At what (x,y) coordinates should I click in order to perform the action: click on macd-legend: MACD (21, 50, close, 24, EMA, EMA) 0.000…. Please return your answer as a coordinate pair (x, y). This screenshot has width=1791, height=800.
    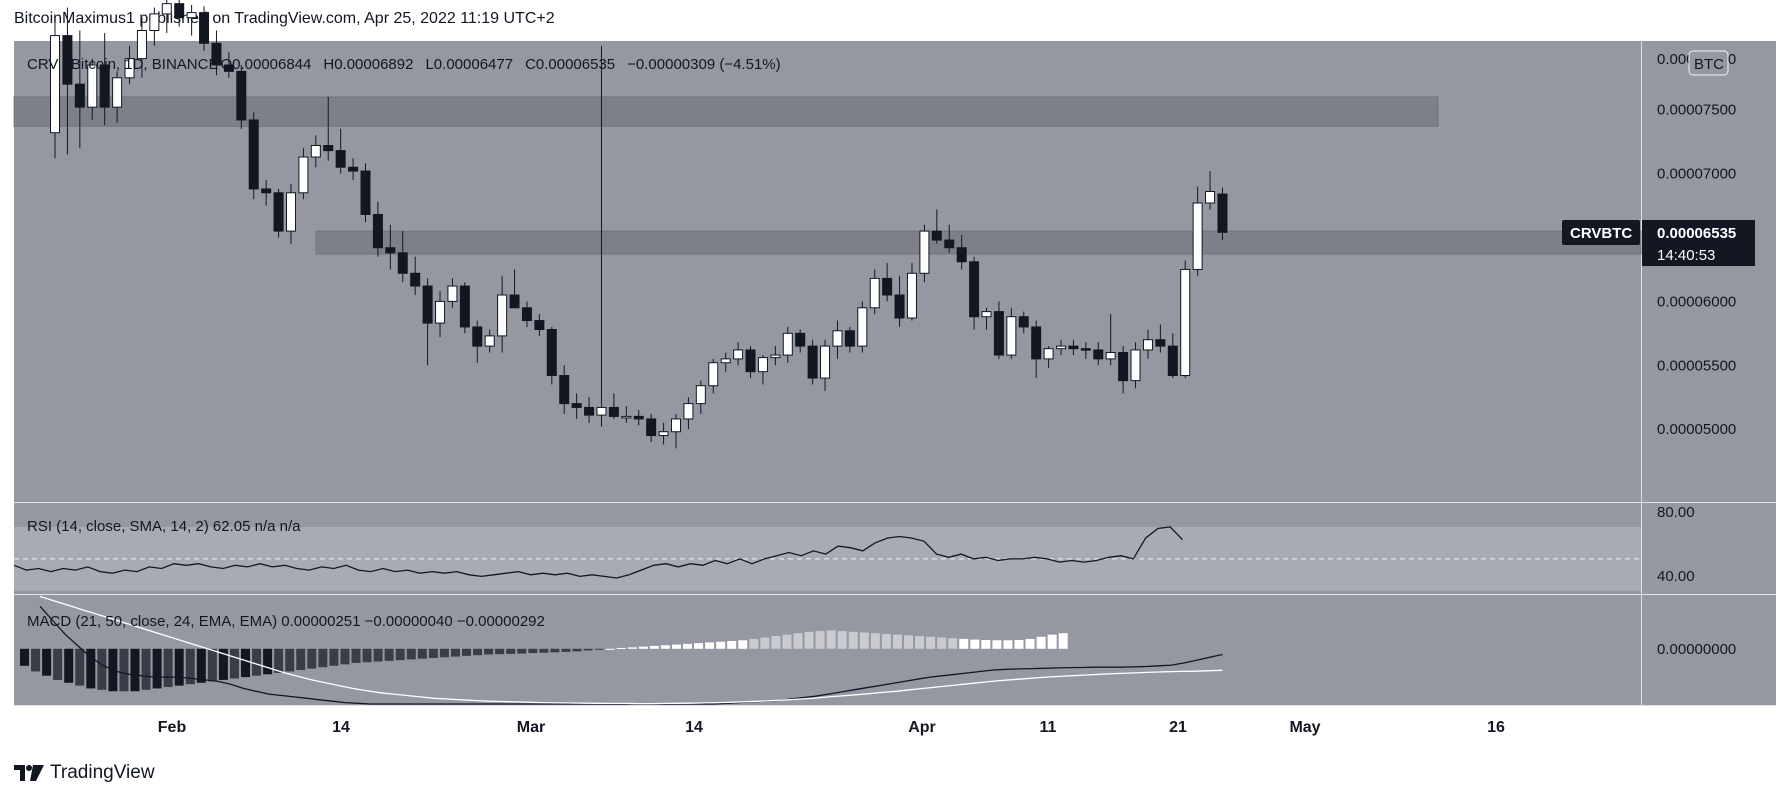
    Looking at the image, I should click on (286, 621).